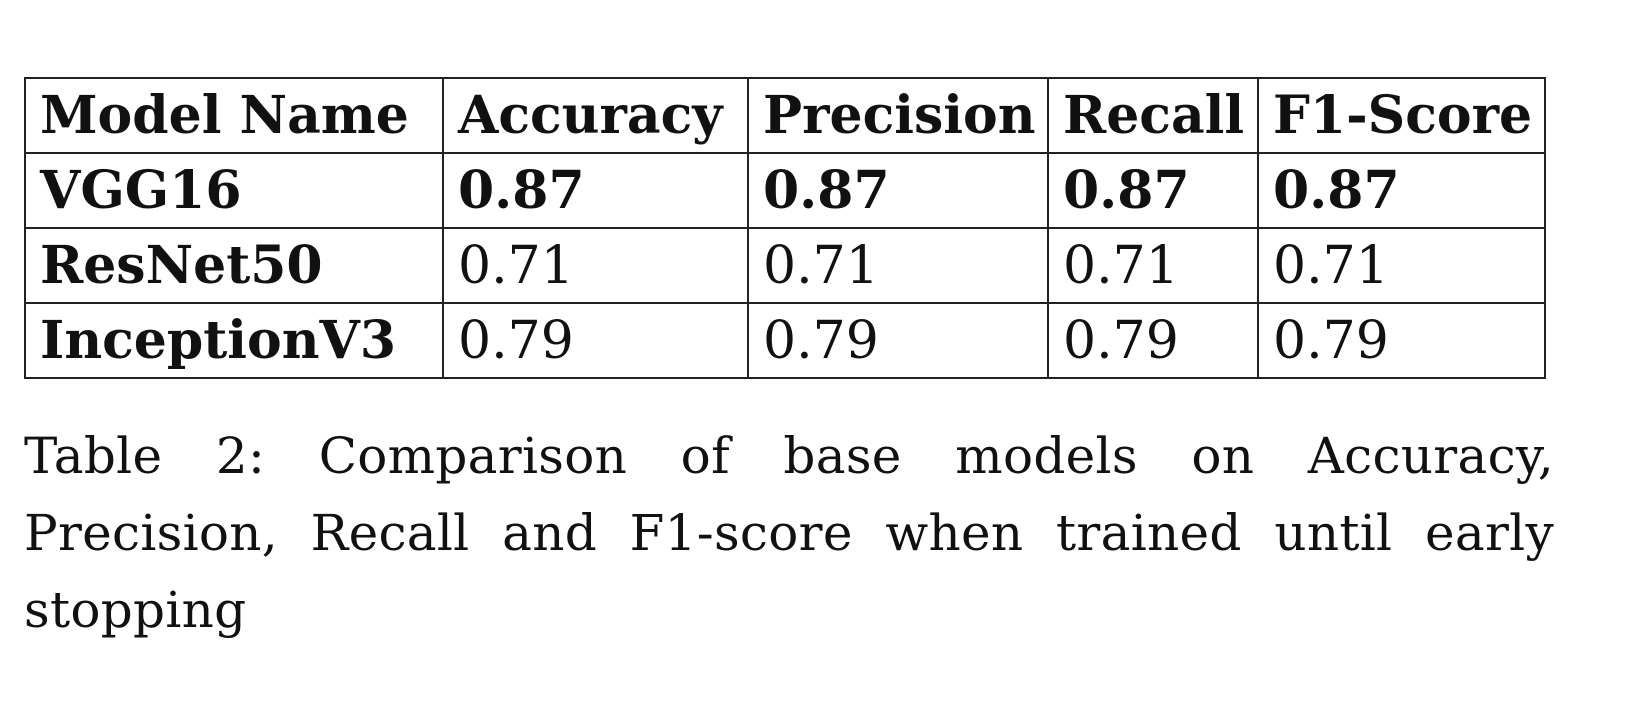  What do you see at coordinates (898, 340) in the screenshot?
I see `precision-cell: 0.79` at bounding box center [898, 340].